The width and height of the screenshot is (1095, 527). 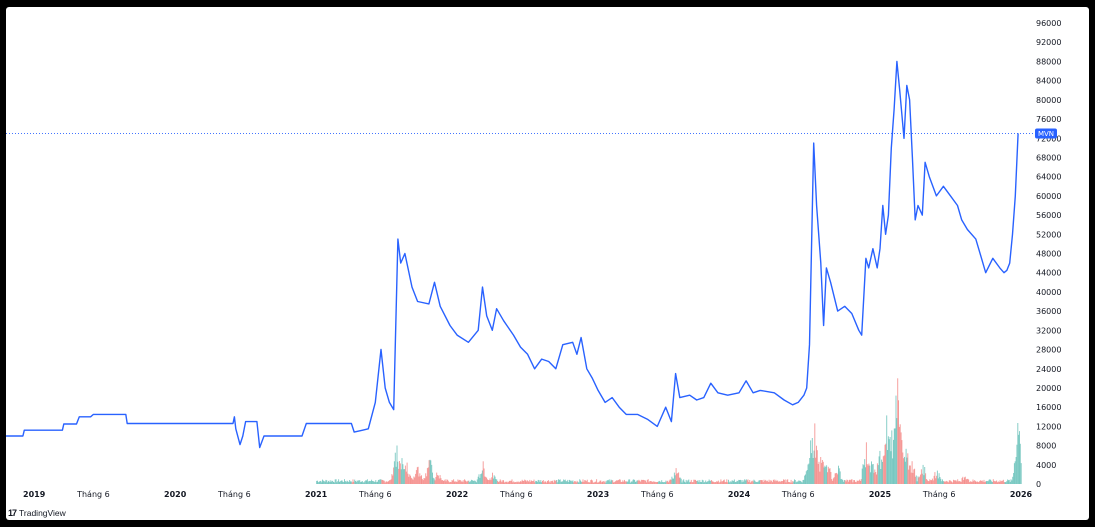 What do you see at coordinates (1048, 292) in the screenshot?
I see `y-tick-label: 40000` at bounding box center [1048, 292].